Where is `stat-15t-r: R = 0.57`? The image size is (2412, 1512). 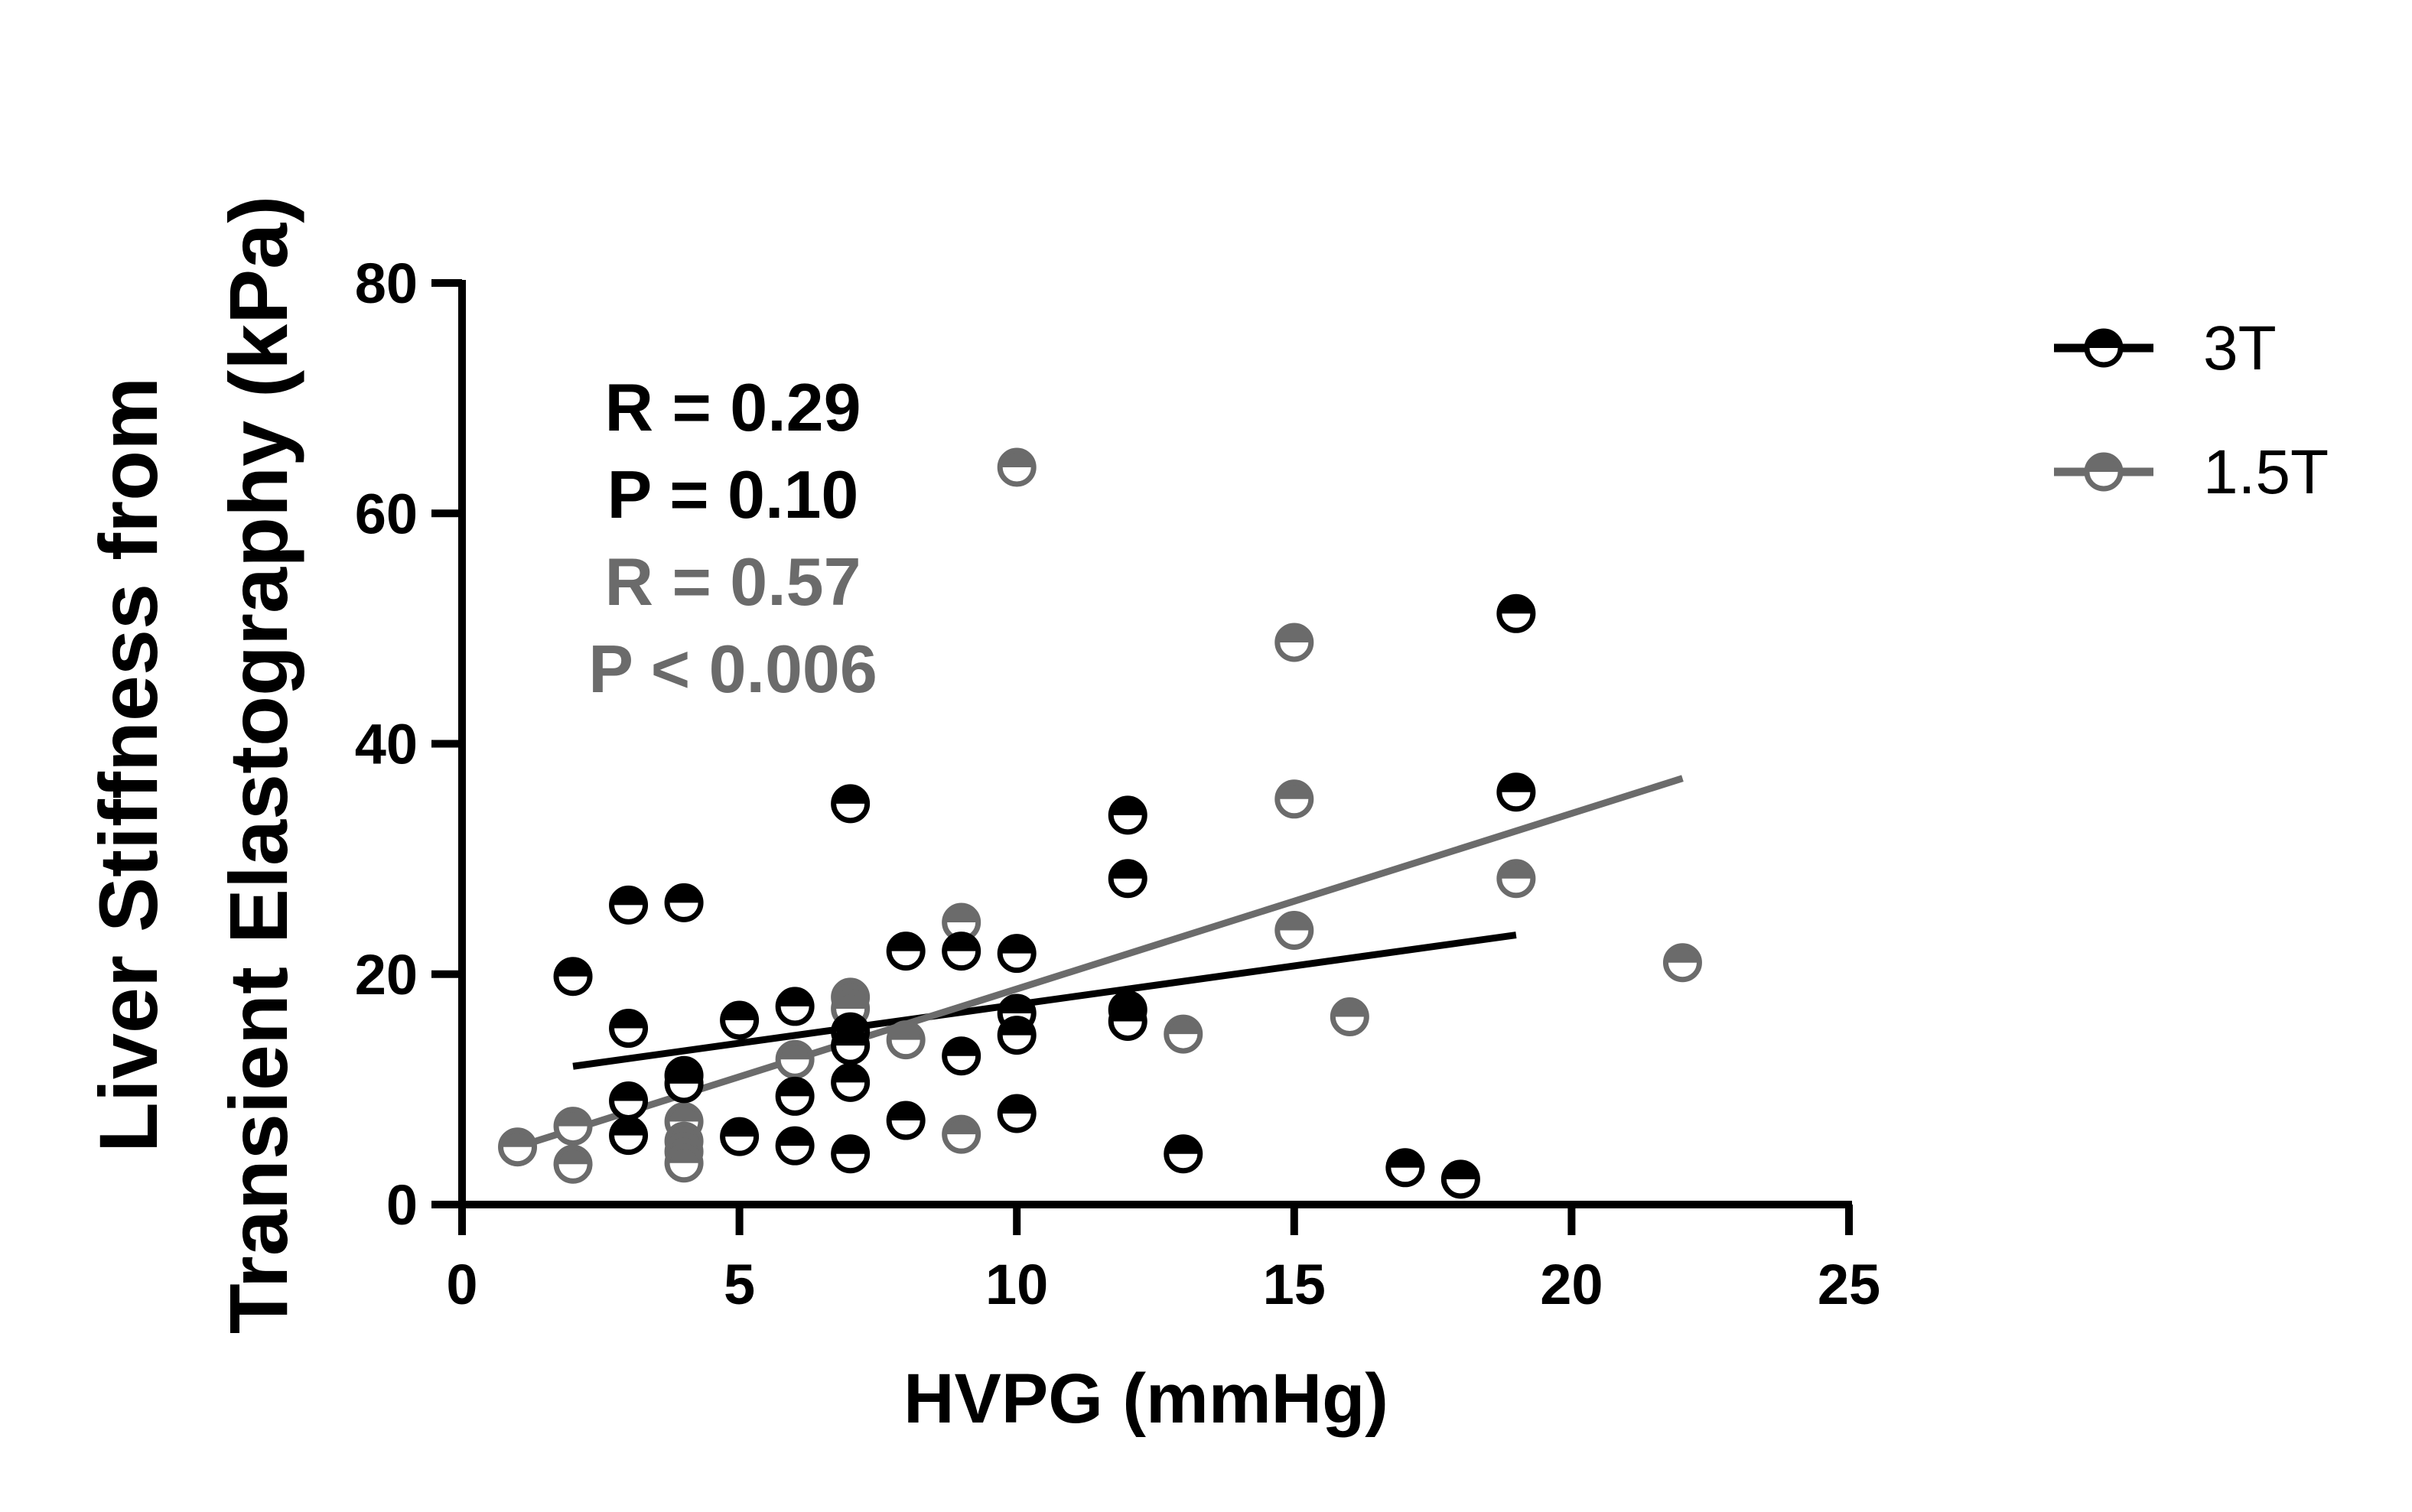 stat-15t-r: R = 0.57 is located at coordinates (732, 581).